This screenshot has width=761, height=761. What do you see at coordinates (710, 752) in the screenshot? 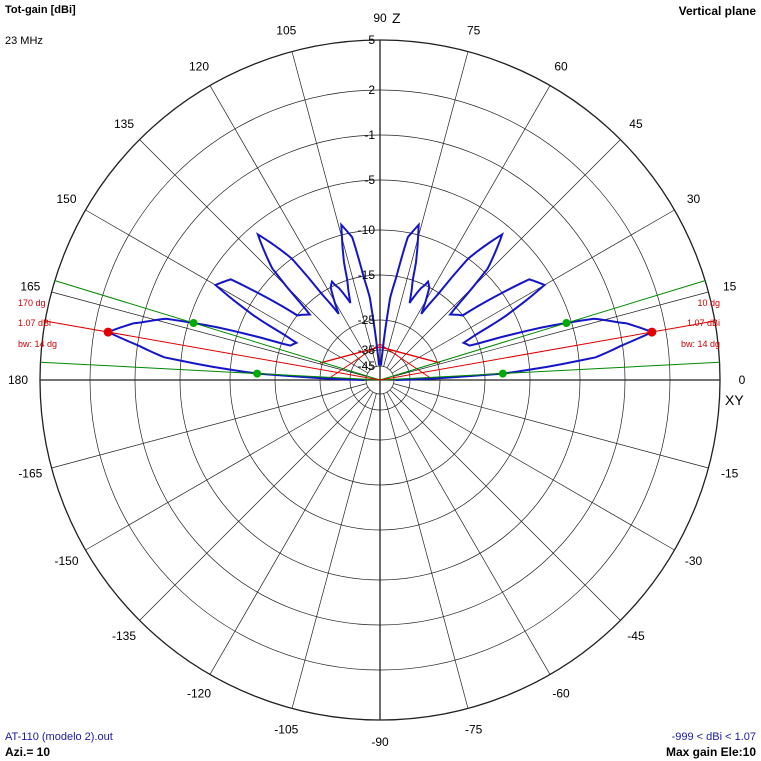
I see `max-gain-label: Max gain Ele:10` at bounding box center [710, 752].